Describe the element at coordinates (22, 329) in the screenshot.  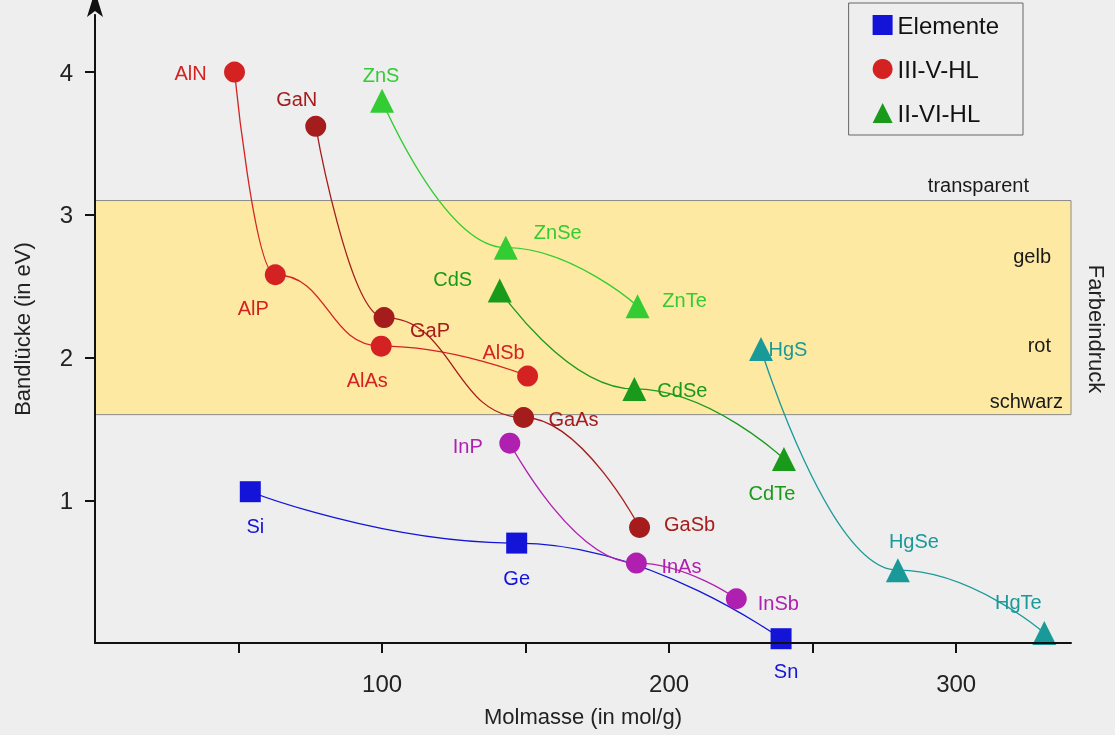
I see `y-axis-title: Bandlücke (in eV)` at that location.